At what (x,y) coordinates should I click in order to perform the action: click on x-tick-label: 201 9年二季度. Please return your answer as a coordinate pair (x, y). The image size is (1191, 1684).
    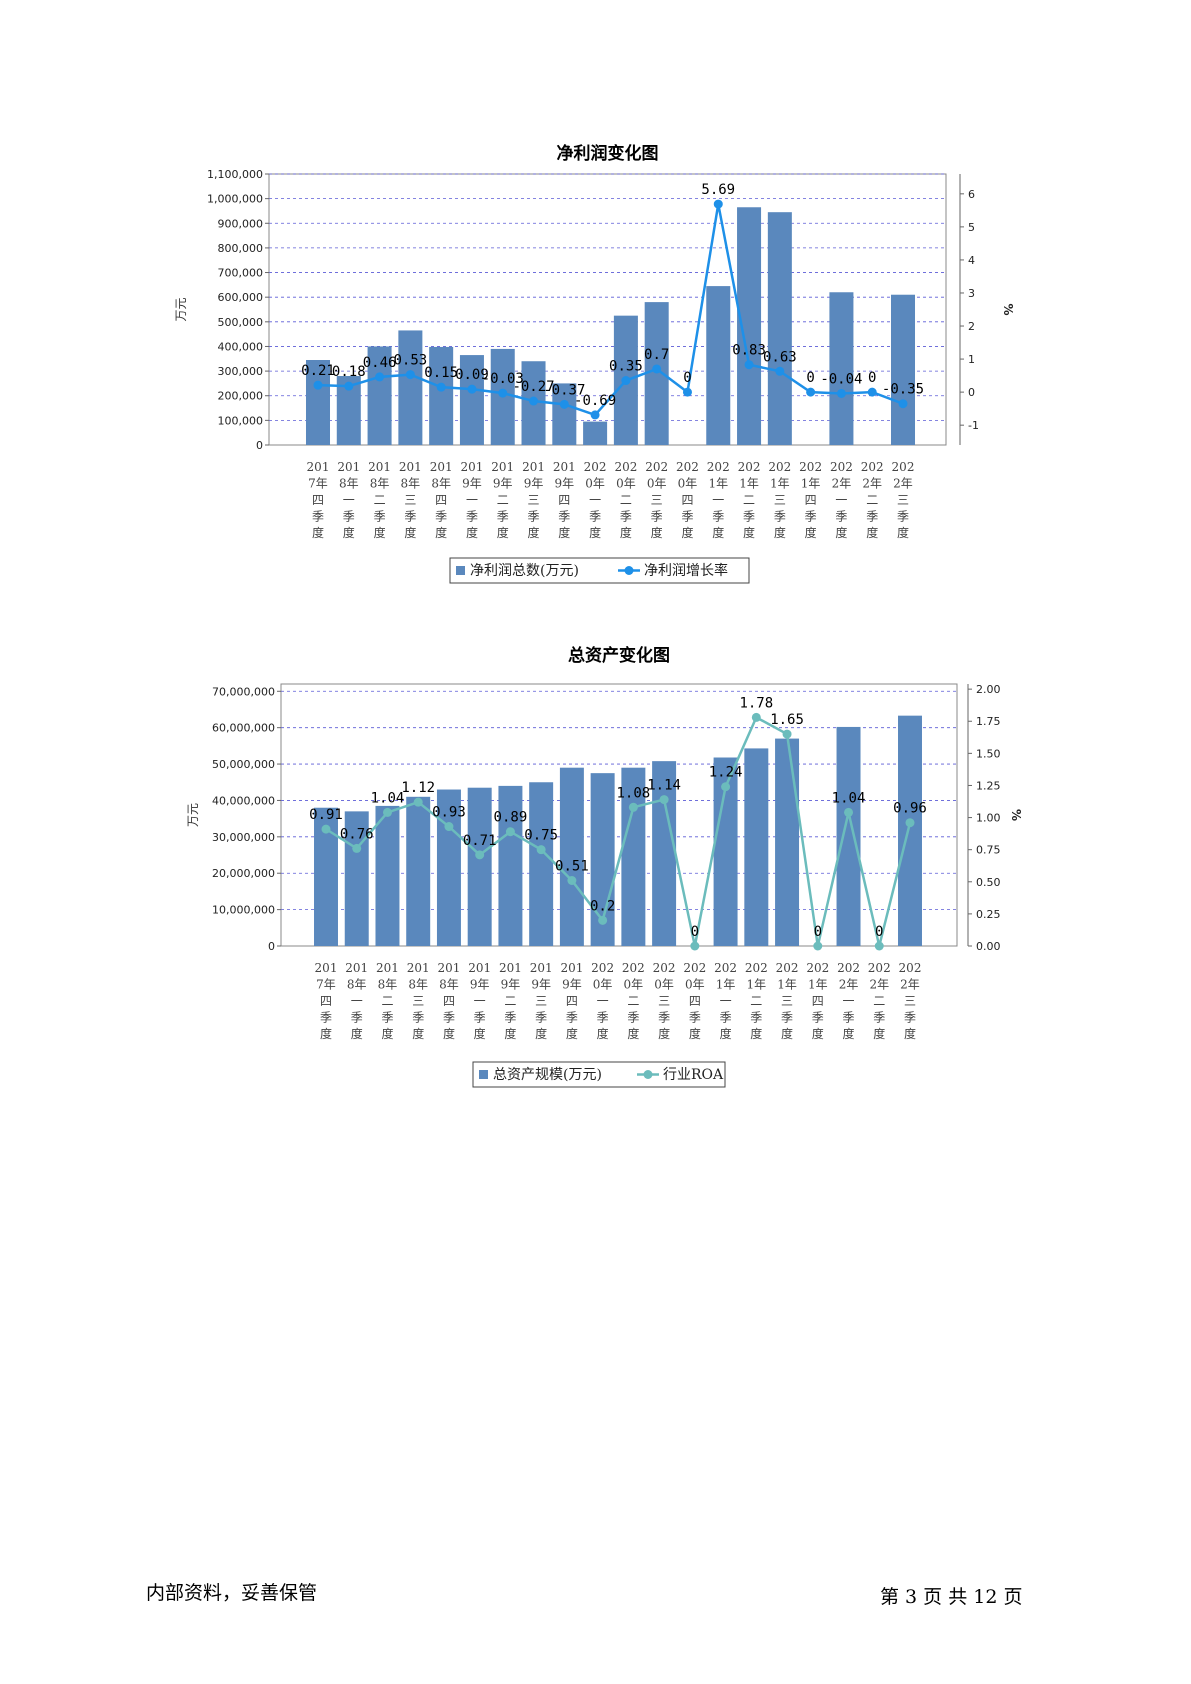
    Looking at the image, I should click on (510, 1001).